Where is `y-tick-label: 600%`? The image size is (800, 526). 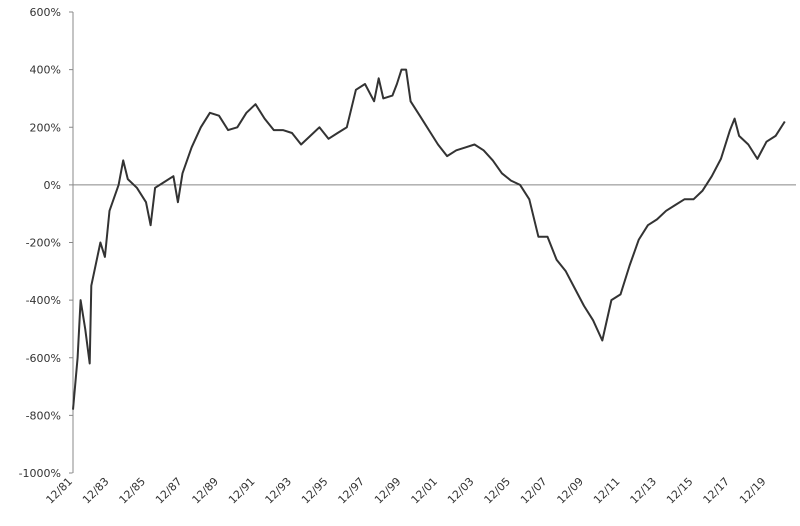
y-tick-label: 600% is located at coordinates (45, 12).